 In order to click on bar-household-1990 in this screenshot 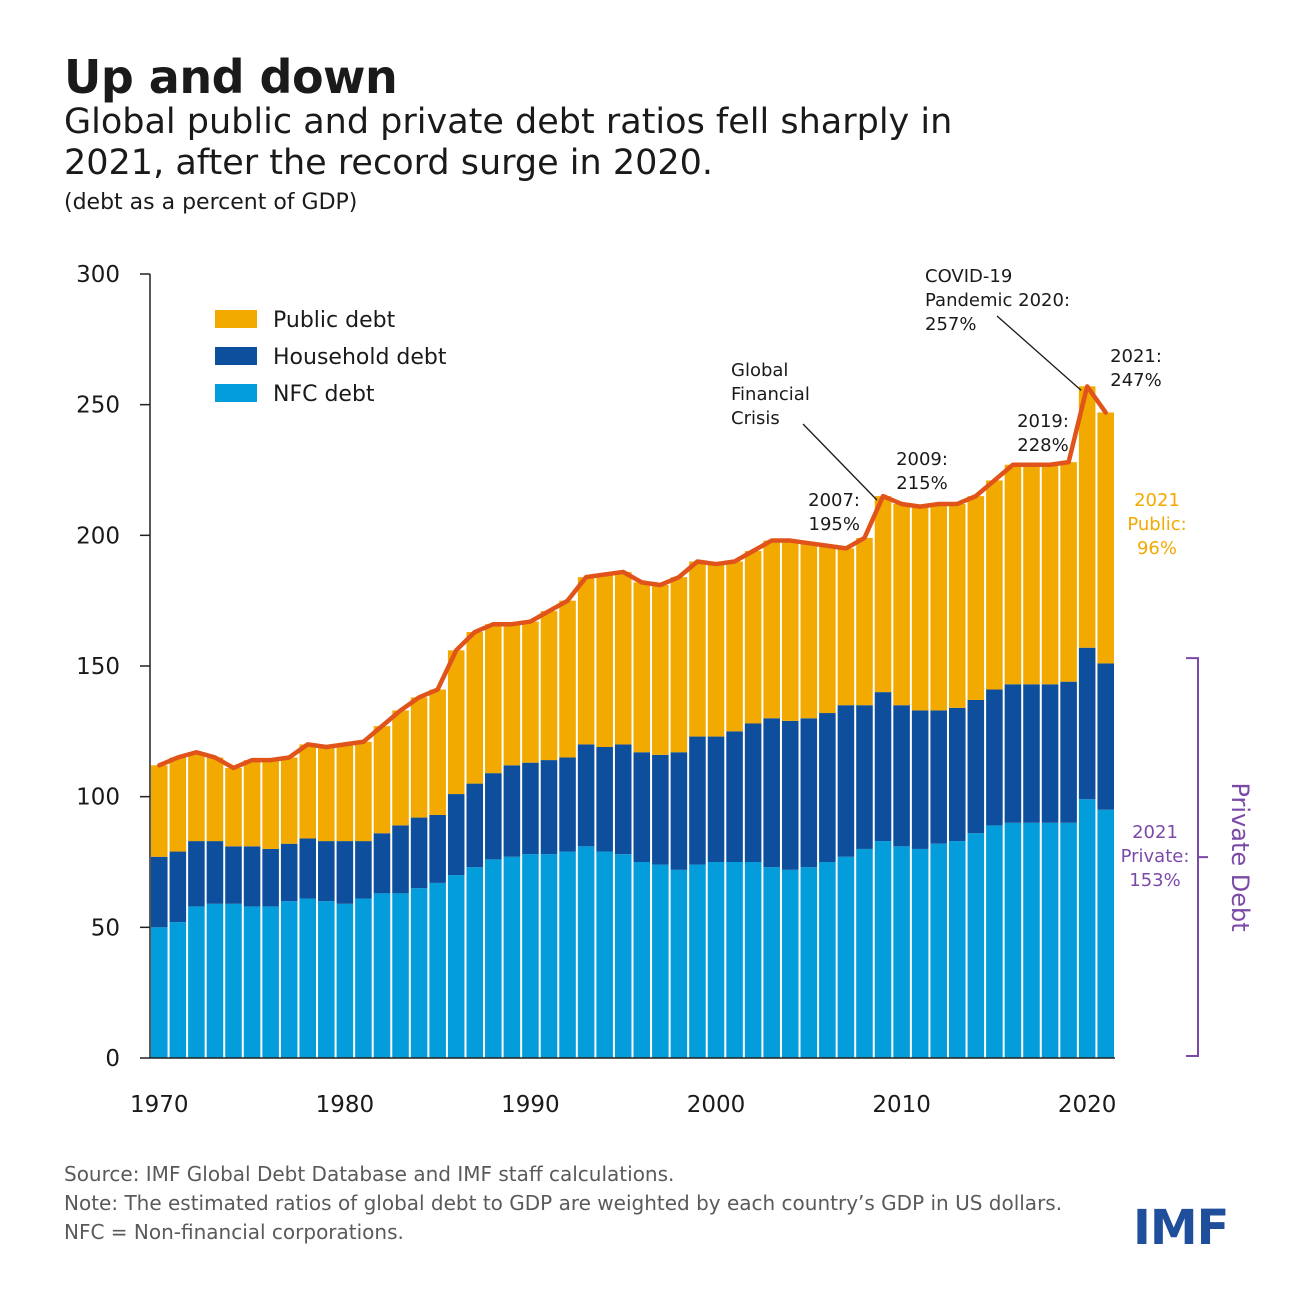, I will do `click(530, 808)`.